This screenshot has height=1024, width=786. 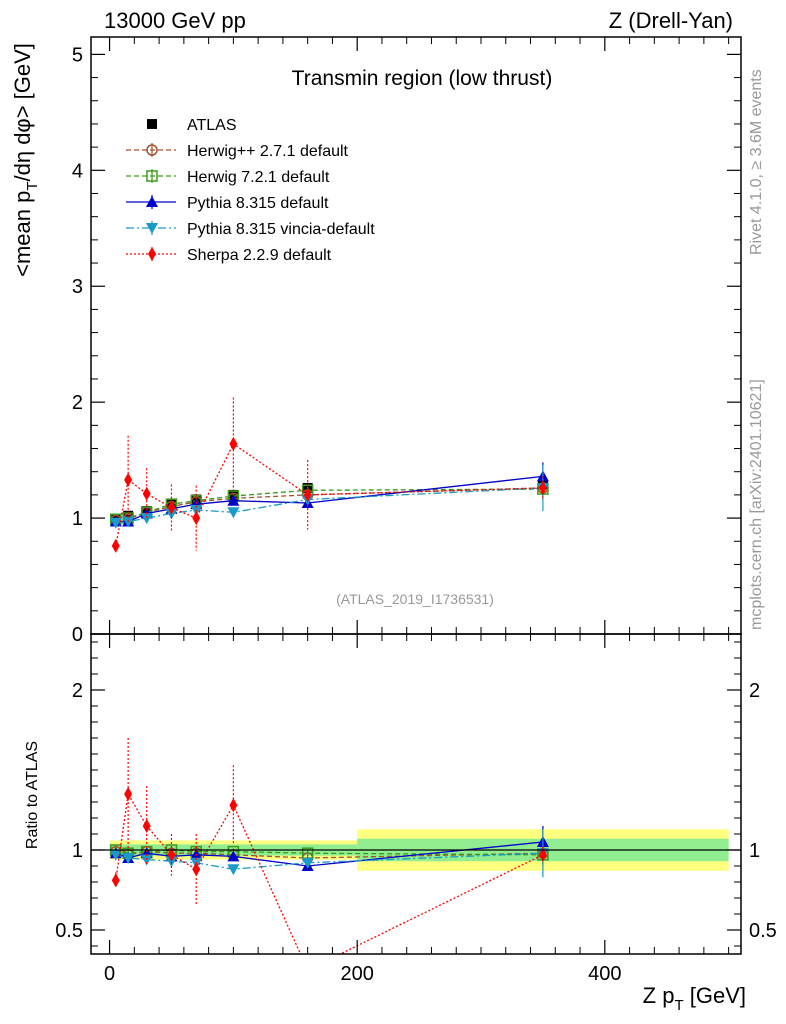 I want to click on ratio-series-sherpa-2-2-9-default, so click(x=329, y=857).